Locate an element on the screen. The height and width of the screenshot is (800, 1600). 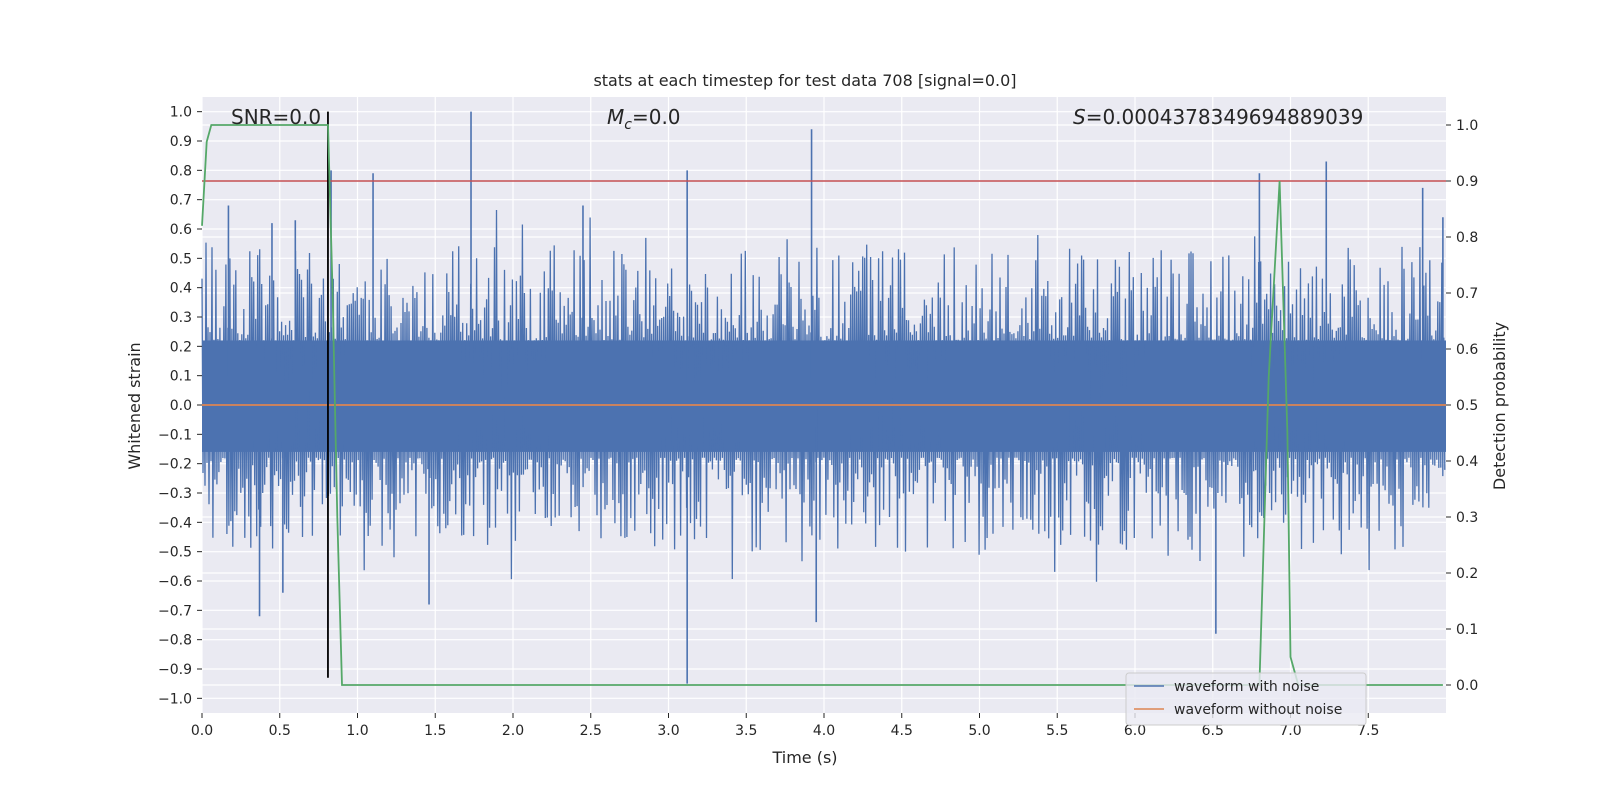
y-right-tick-label: 0.6 is located at coordinates (1467, 350).